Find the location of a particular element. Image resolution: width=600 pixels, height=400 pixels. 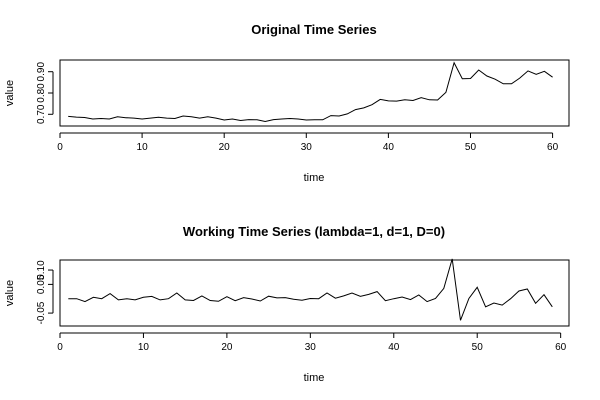

chart-title: Working Time Series (lambda=1, d=1, D=0) is located at coordinates (314, 231).